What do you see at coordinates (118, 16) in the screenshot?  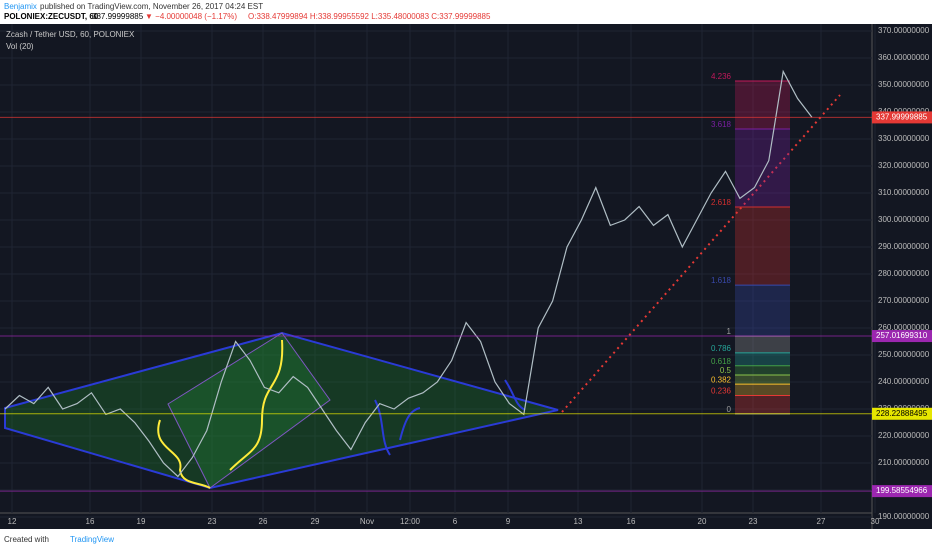 I see `last-price: 337.99999885` at bounding box center [118, 16].